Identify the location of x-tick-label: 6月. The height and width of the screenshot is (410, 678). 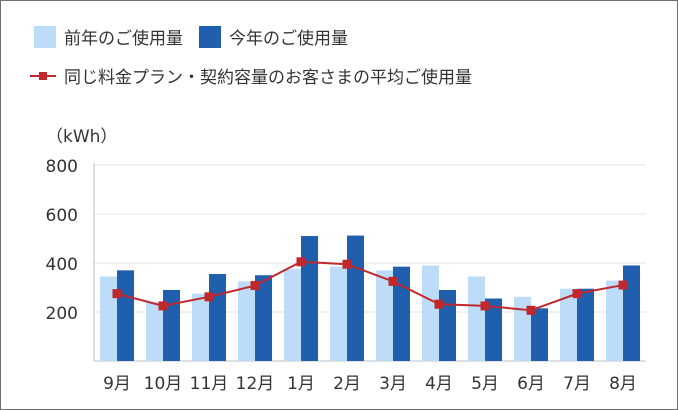
(531, 384).